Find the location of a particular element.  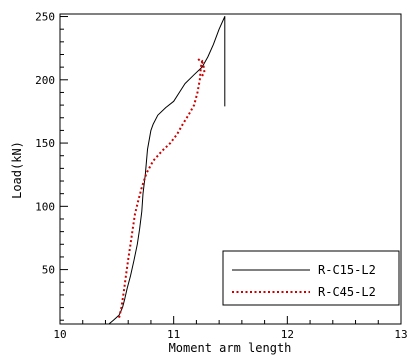

y-tick-label: 100 is located at coordinates (45, 206).